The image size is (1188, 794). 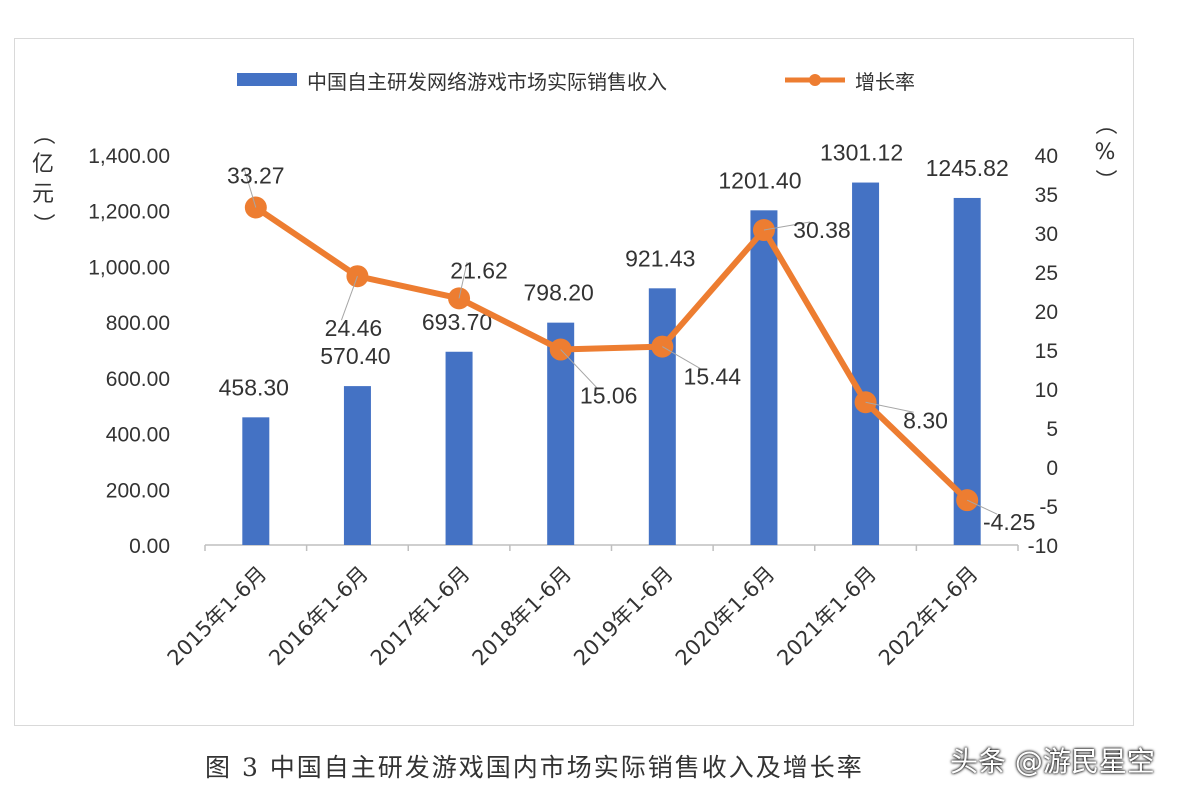 I want to click on right-tick-label: -5, so click(x=1048, y=507).